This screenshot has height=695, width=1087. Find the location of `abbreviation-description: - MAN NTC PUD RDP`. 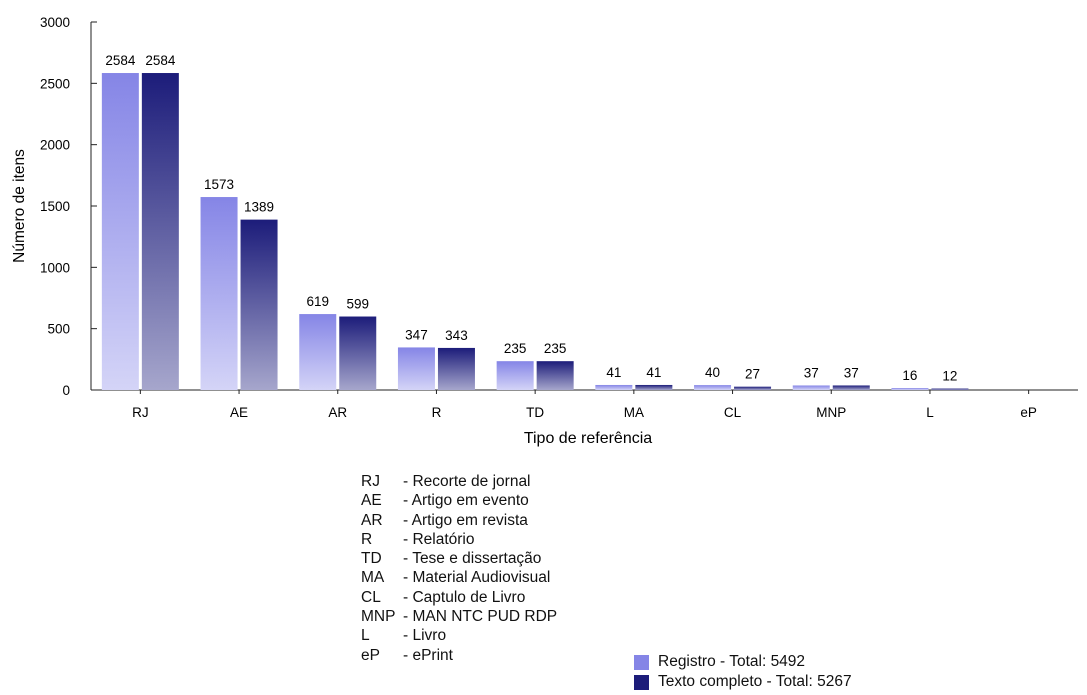

abbreviation-description: - MAN NTC PUD RDP is located at coordinates (480, 617).